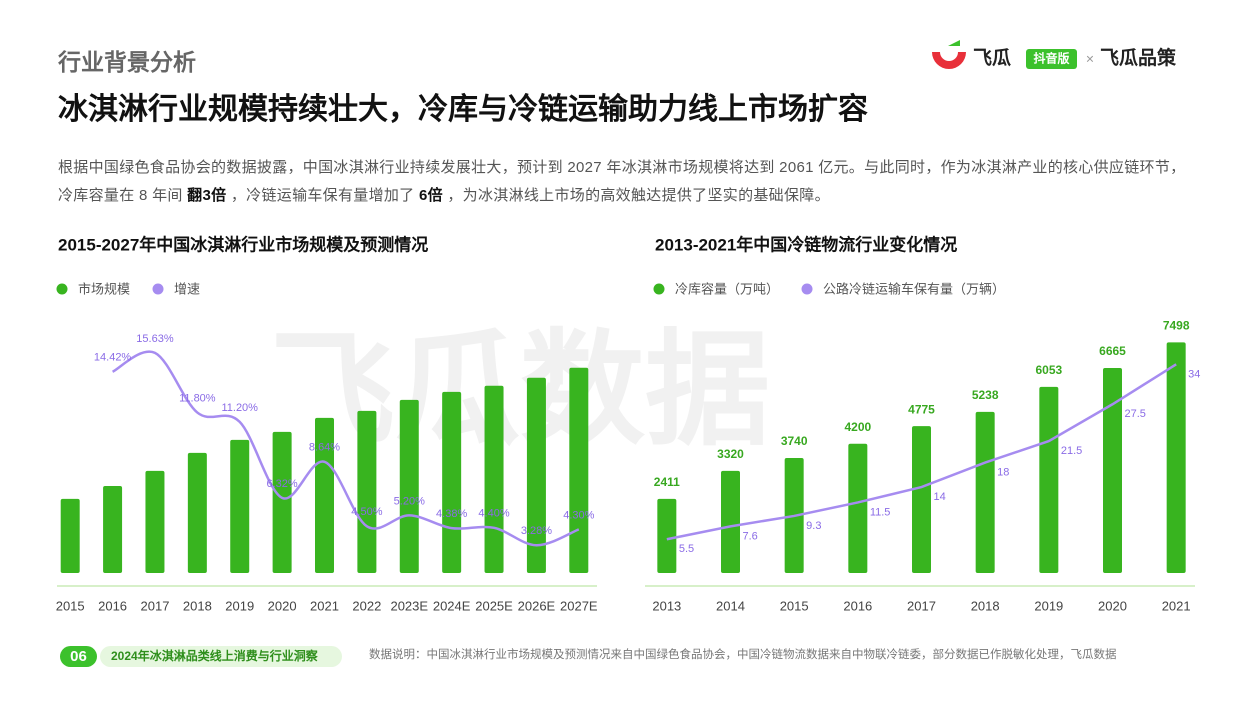 The height and width of the screenshot is (703, 1250). What do you see at coordinates (686, 549) in the screenshot?
I see `line-value-label: 5.5` at bounding box center [686, 549].